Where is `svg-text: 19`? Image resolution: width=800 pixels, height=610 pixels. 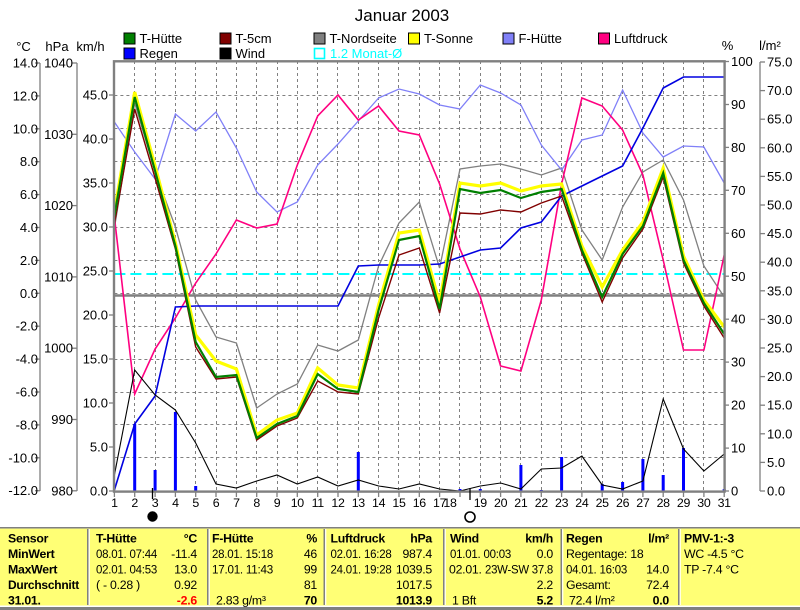 svg-text: 19 is located at coordinates (481, 503).